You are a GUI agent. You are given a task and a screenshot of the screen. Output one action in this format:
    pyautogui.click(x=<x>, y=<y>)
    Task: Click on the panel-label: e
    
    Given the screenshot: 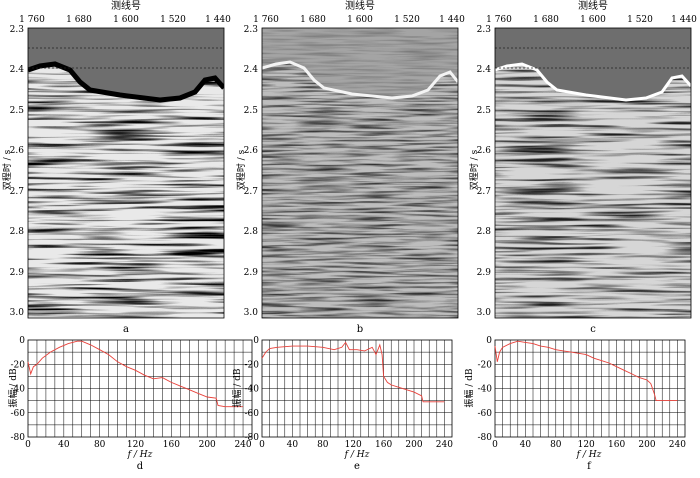 What is the action you would take?
    pyautogui.click(x=357, y=466)
    